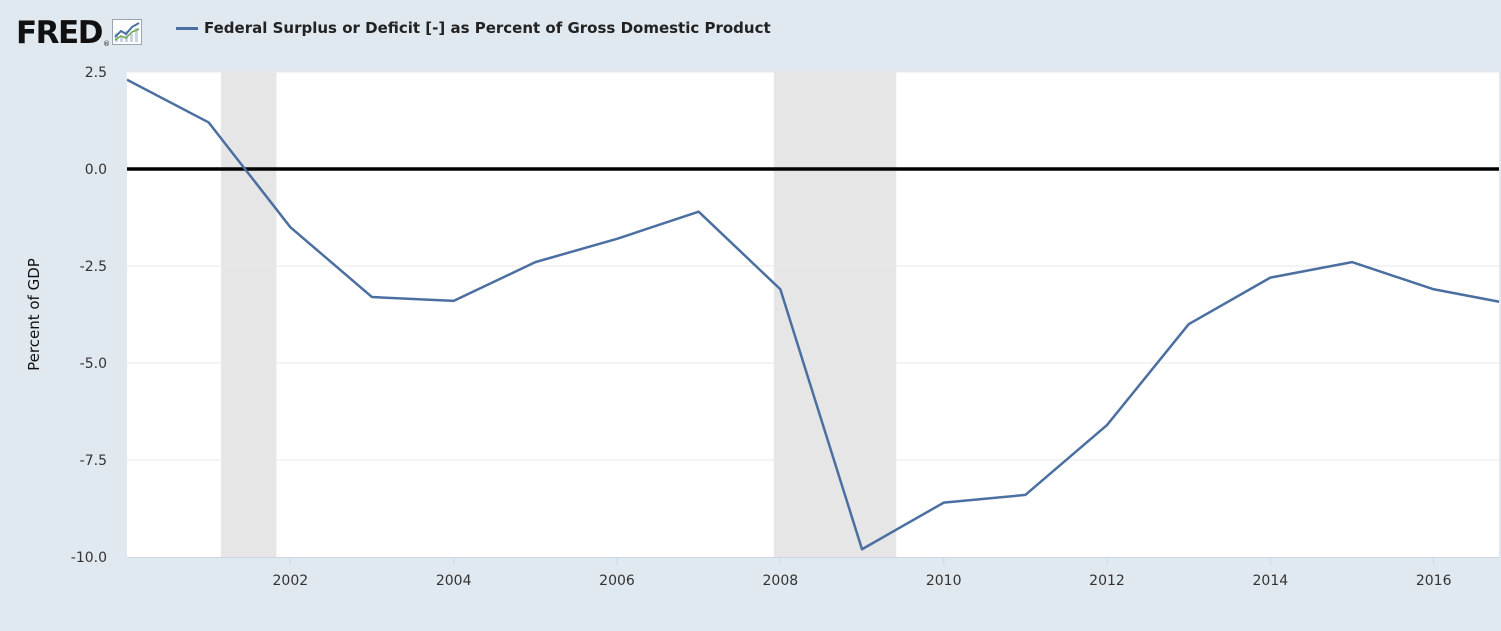  Describe the element at coordinates (89, 558) in the screenshot. I see `y-tick-label: -10.0` at that location.